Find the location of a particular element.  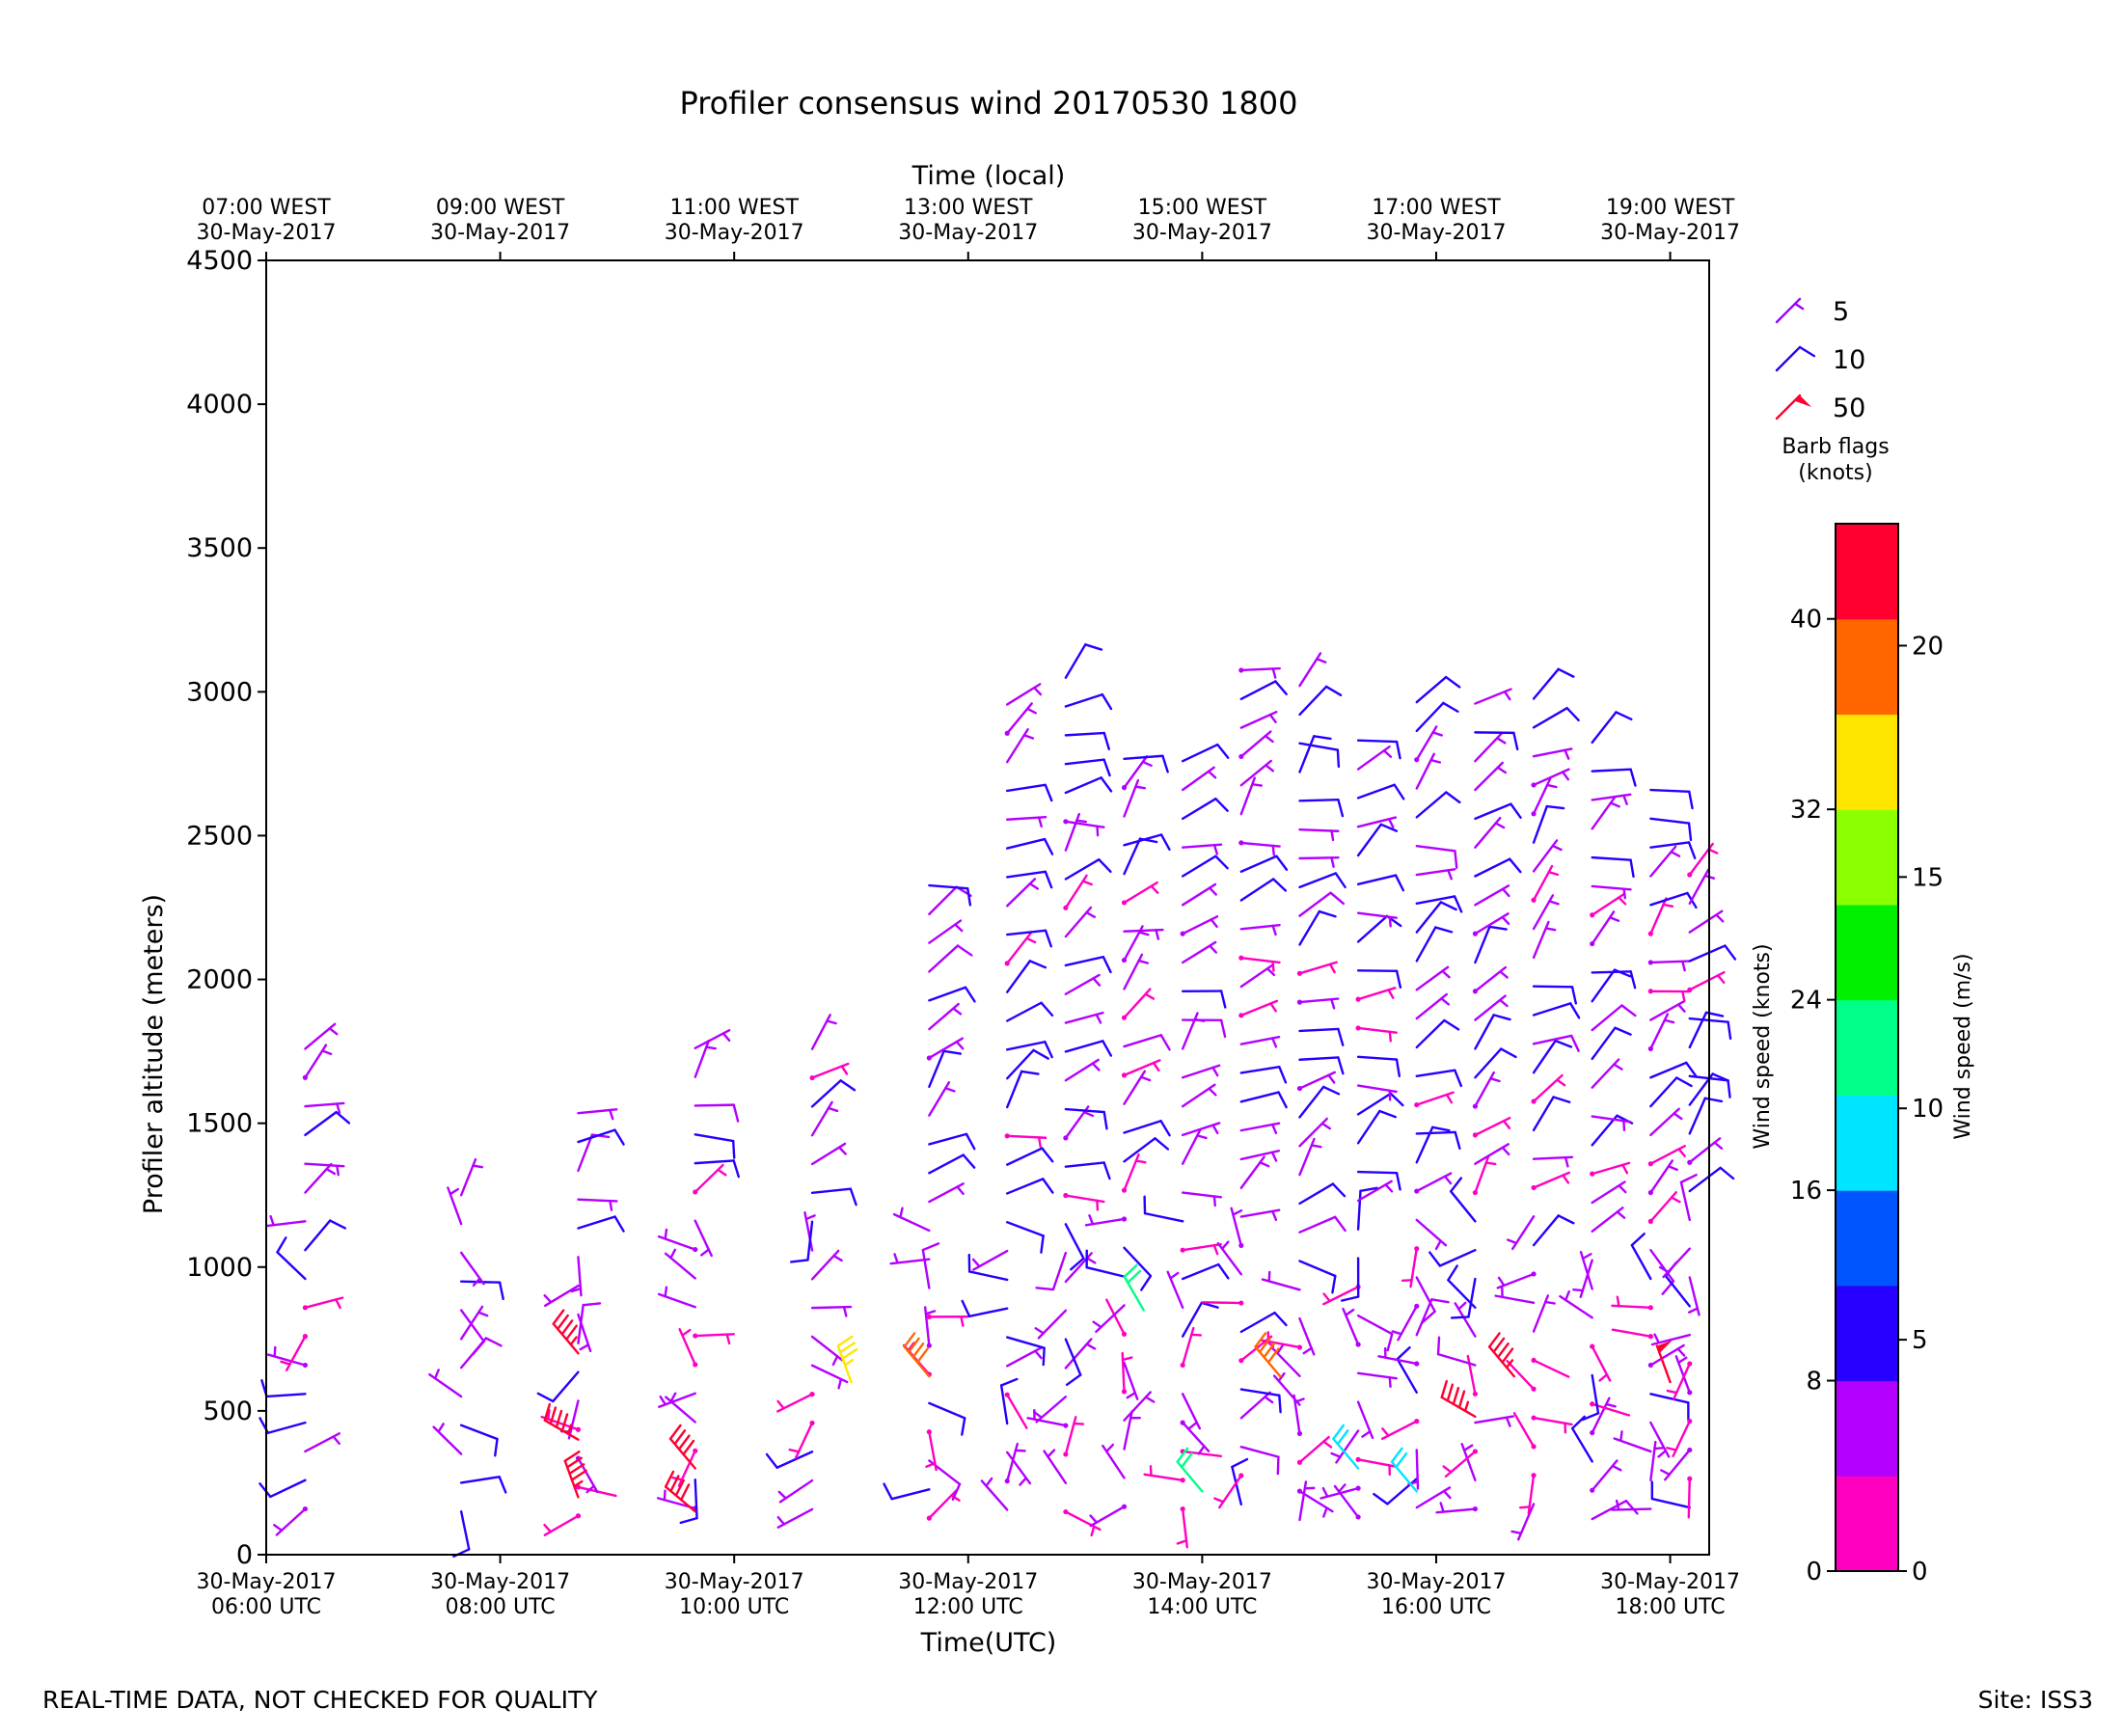

barb-legend: 5 10 50 is located at coordinates (1820, 360).